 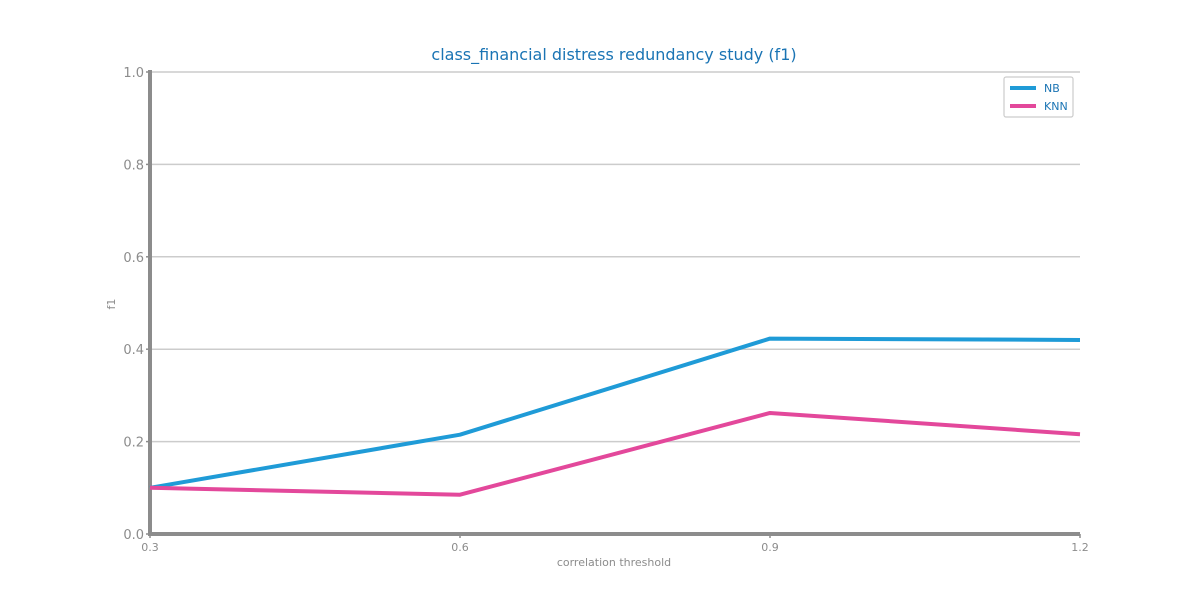 What do you see at coordinates (615, 453) in the screenshot?
I see `series-line-knn` at bounding box center [615, 453].